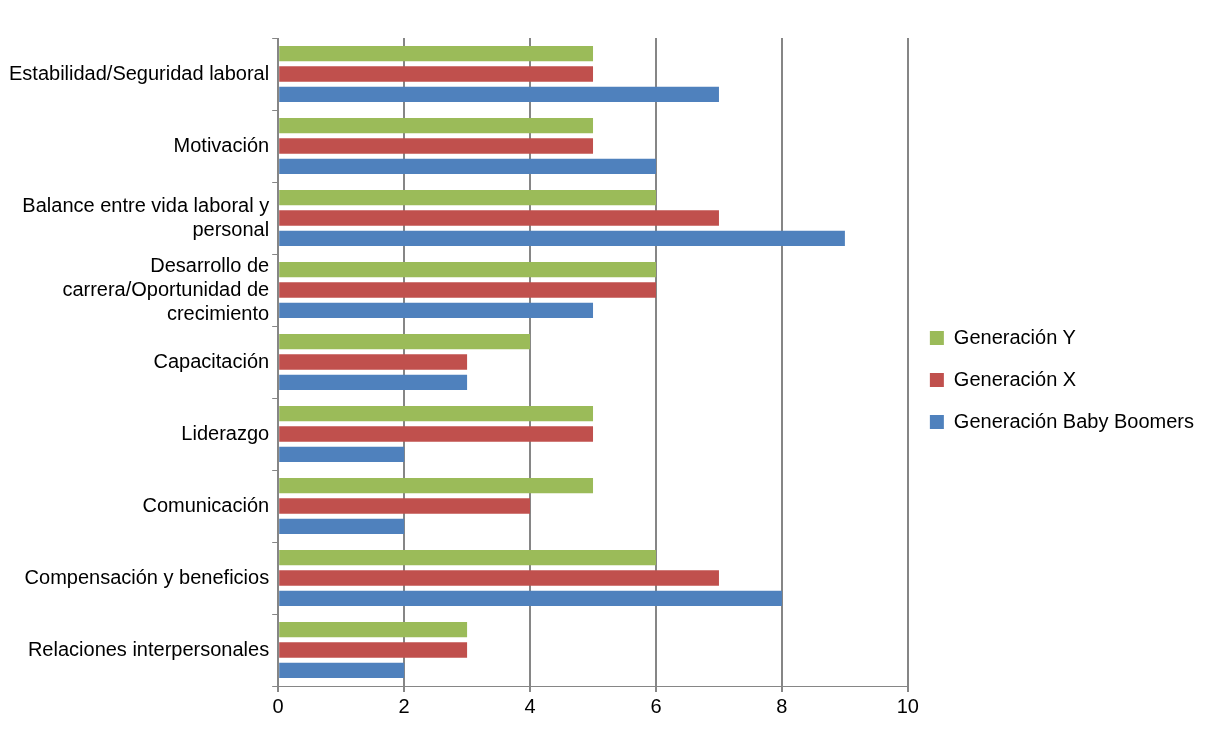 This screenshot has width=1214, height=730. I want to click on legend-label: Generación X, so click(1015, 378).